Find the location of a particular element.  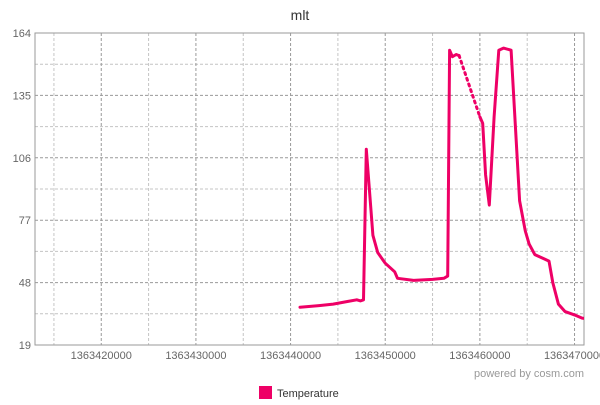

series-line is located at coordinates (531, 183).